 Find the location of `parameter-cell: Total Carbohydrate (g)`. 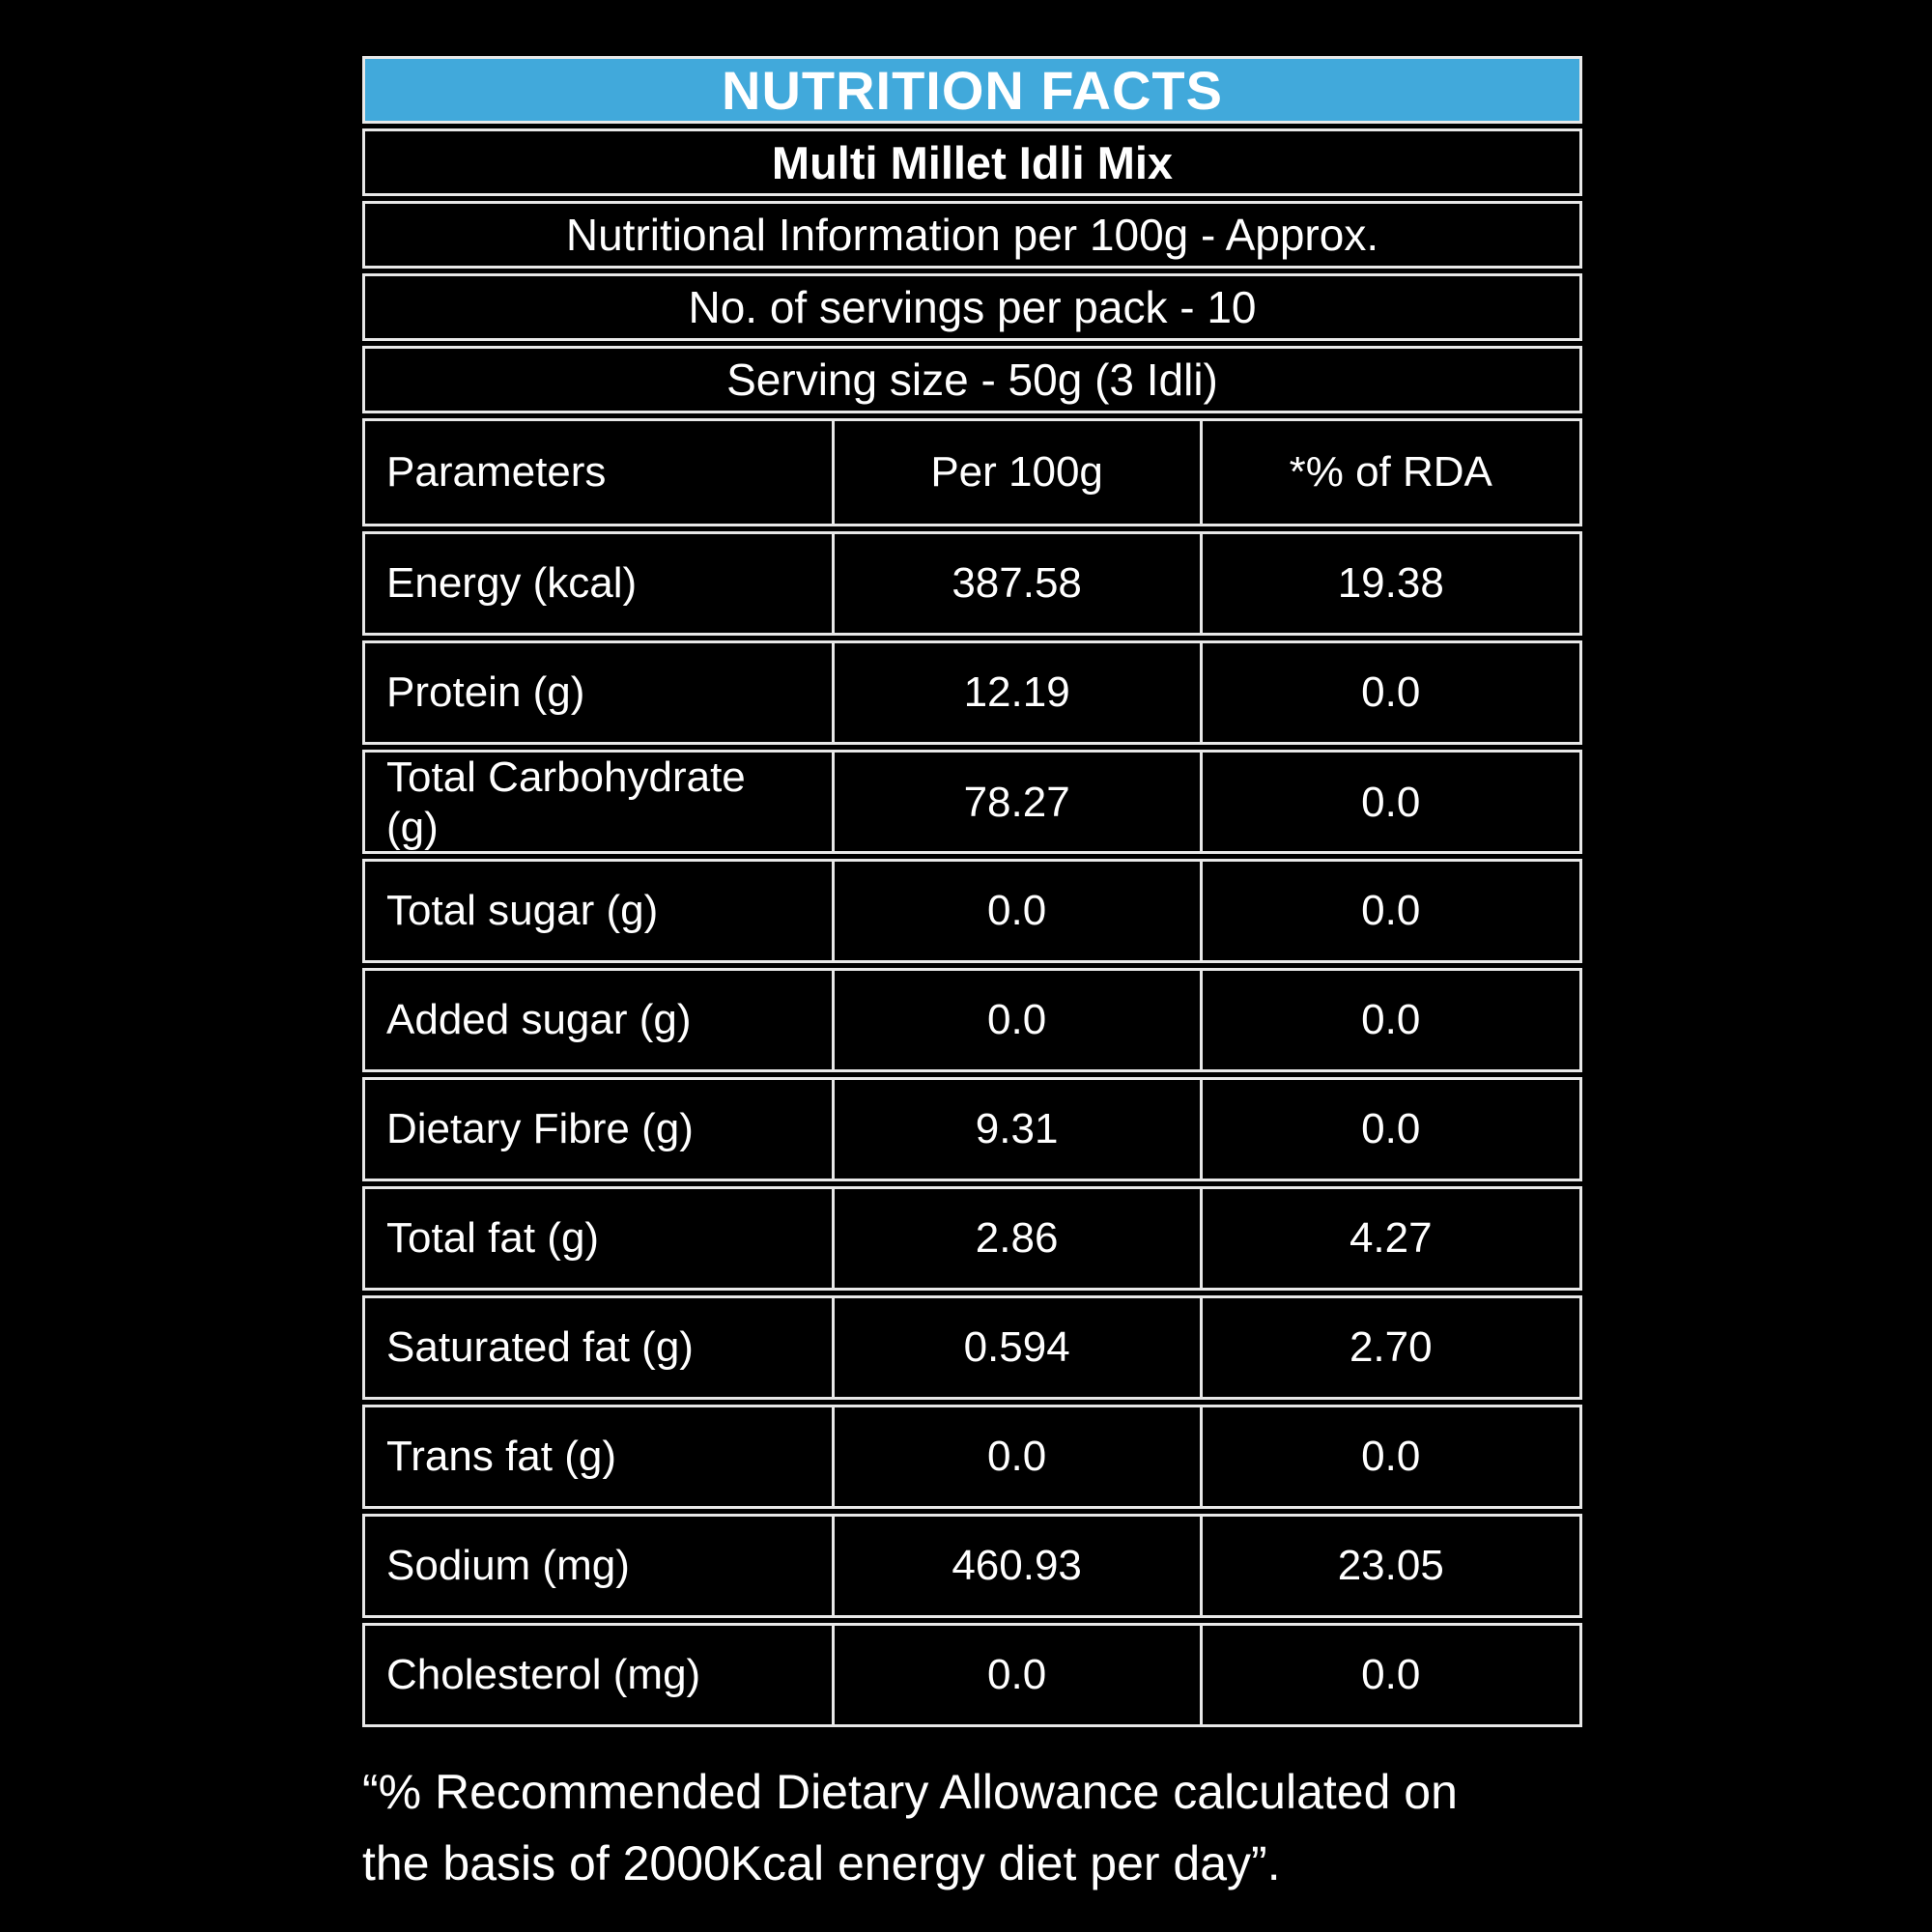

parameter-cell: Total Carbohydrate (g) is located at coordinates (566, 802).